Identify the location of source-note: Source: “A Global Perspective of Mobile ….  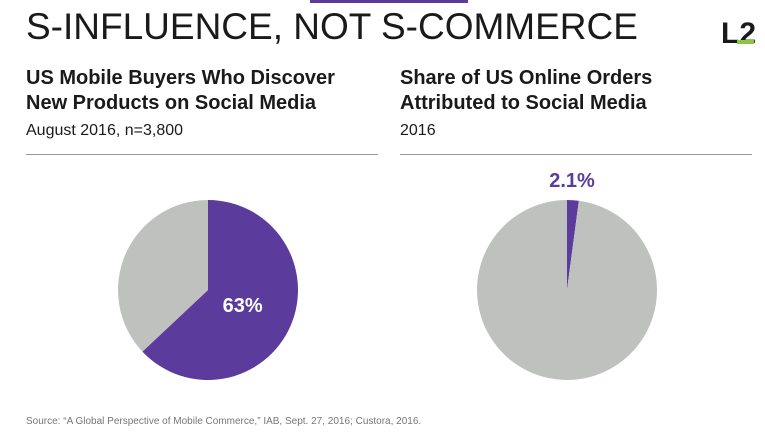
(224, 421).